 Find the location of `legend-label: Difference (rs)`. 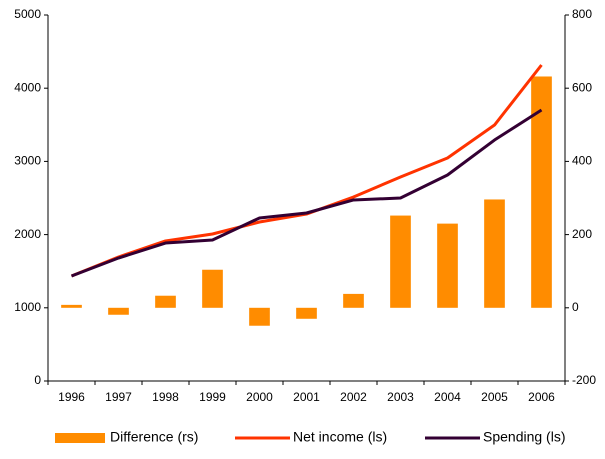

legend-label: Difference (rs) is located at coordinates (154, 437).